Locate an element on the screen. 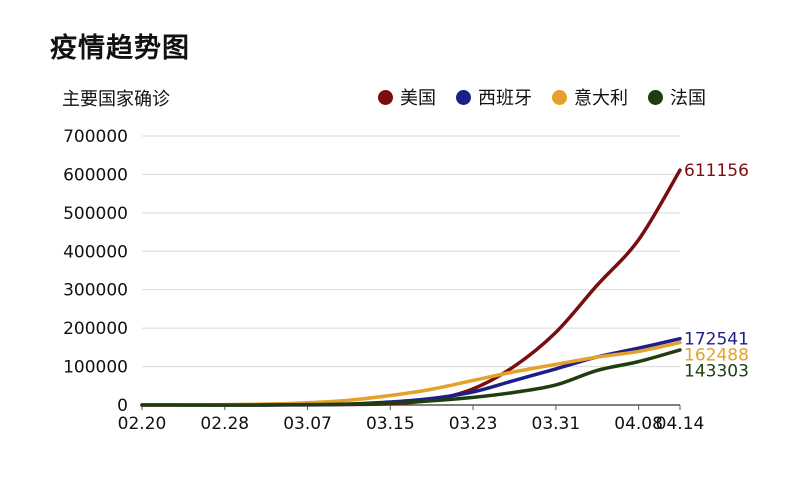  legend-label-us: 美国 is located at coordinates (418, 98).